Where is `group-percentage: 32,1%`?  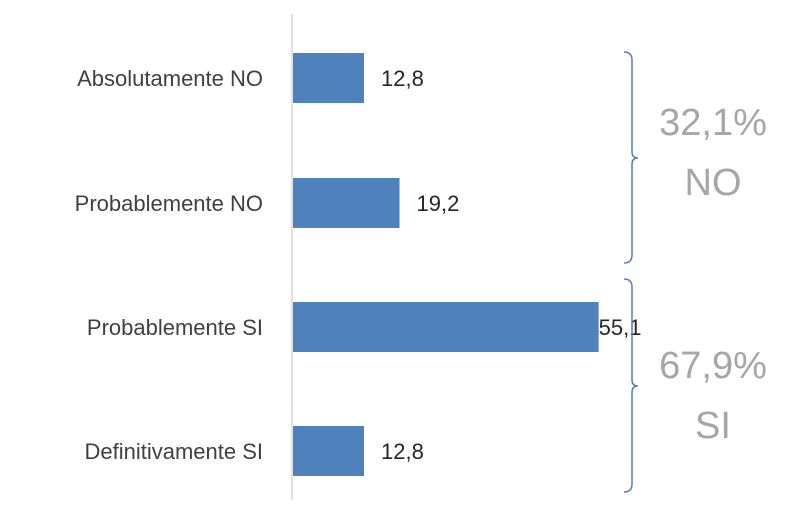
group-percentage: 32,1% is located at coordinates (713, 123).